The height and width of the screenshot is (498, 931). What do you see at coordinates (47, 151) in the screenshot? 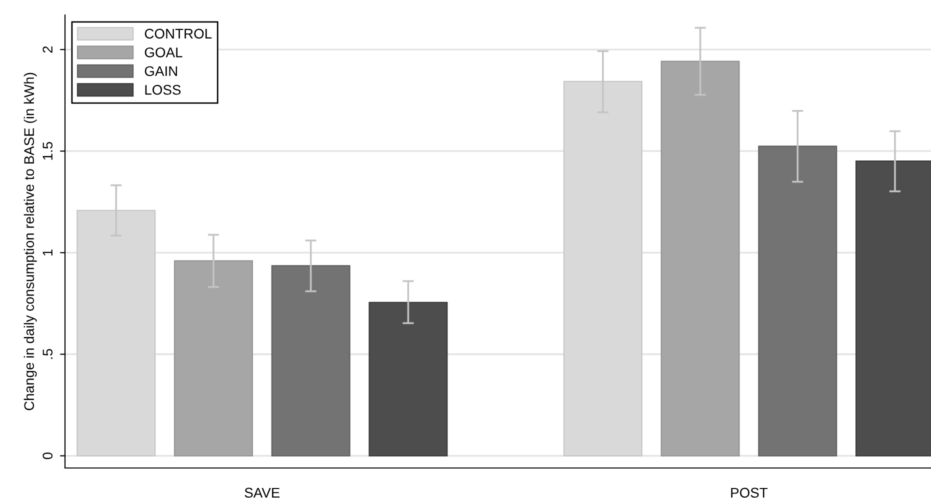
I see `y-tick-label: 1.5` at bounding box center [47, 151].